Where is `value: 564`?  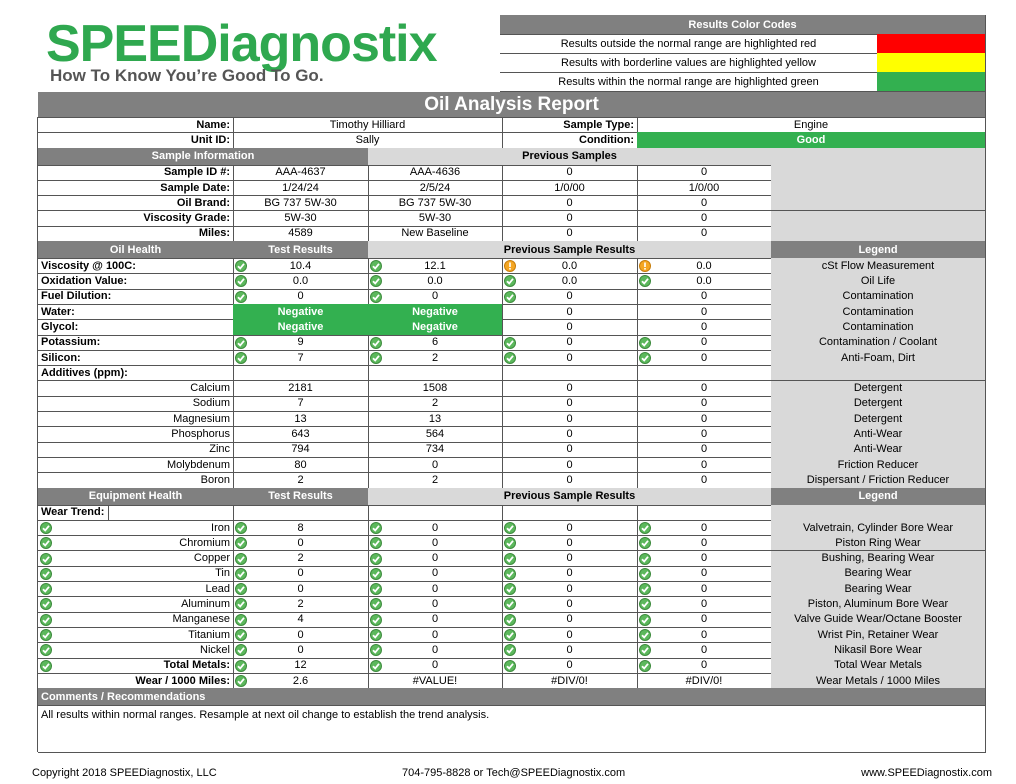
value: 564 is located at coordinates (435, 434).